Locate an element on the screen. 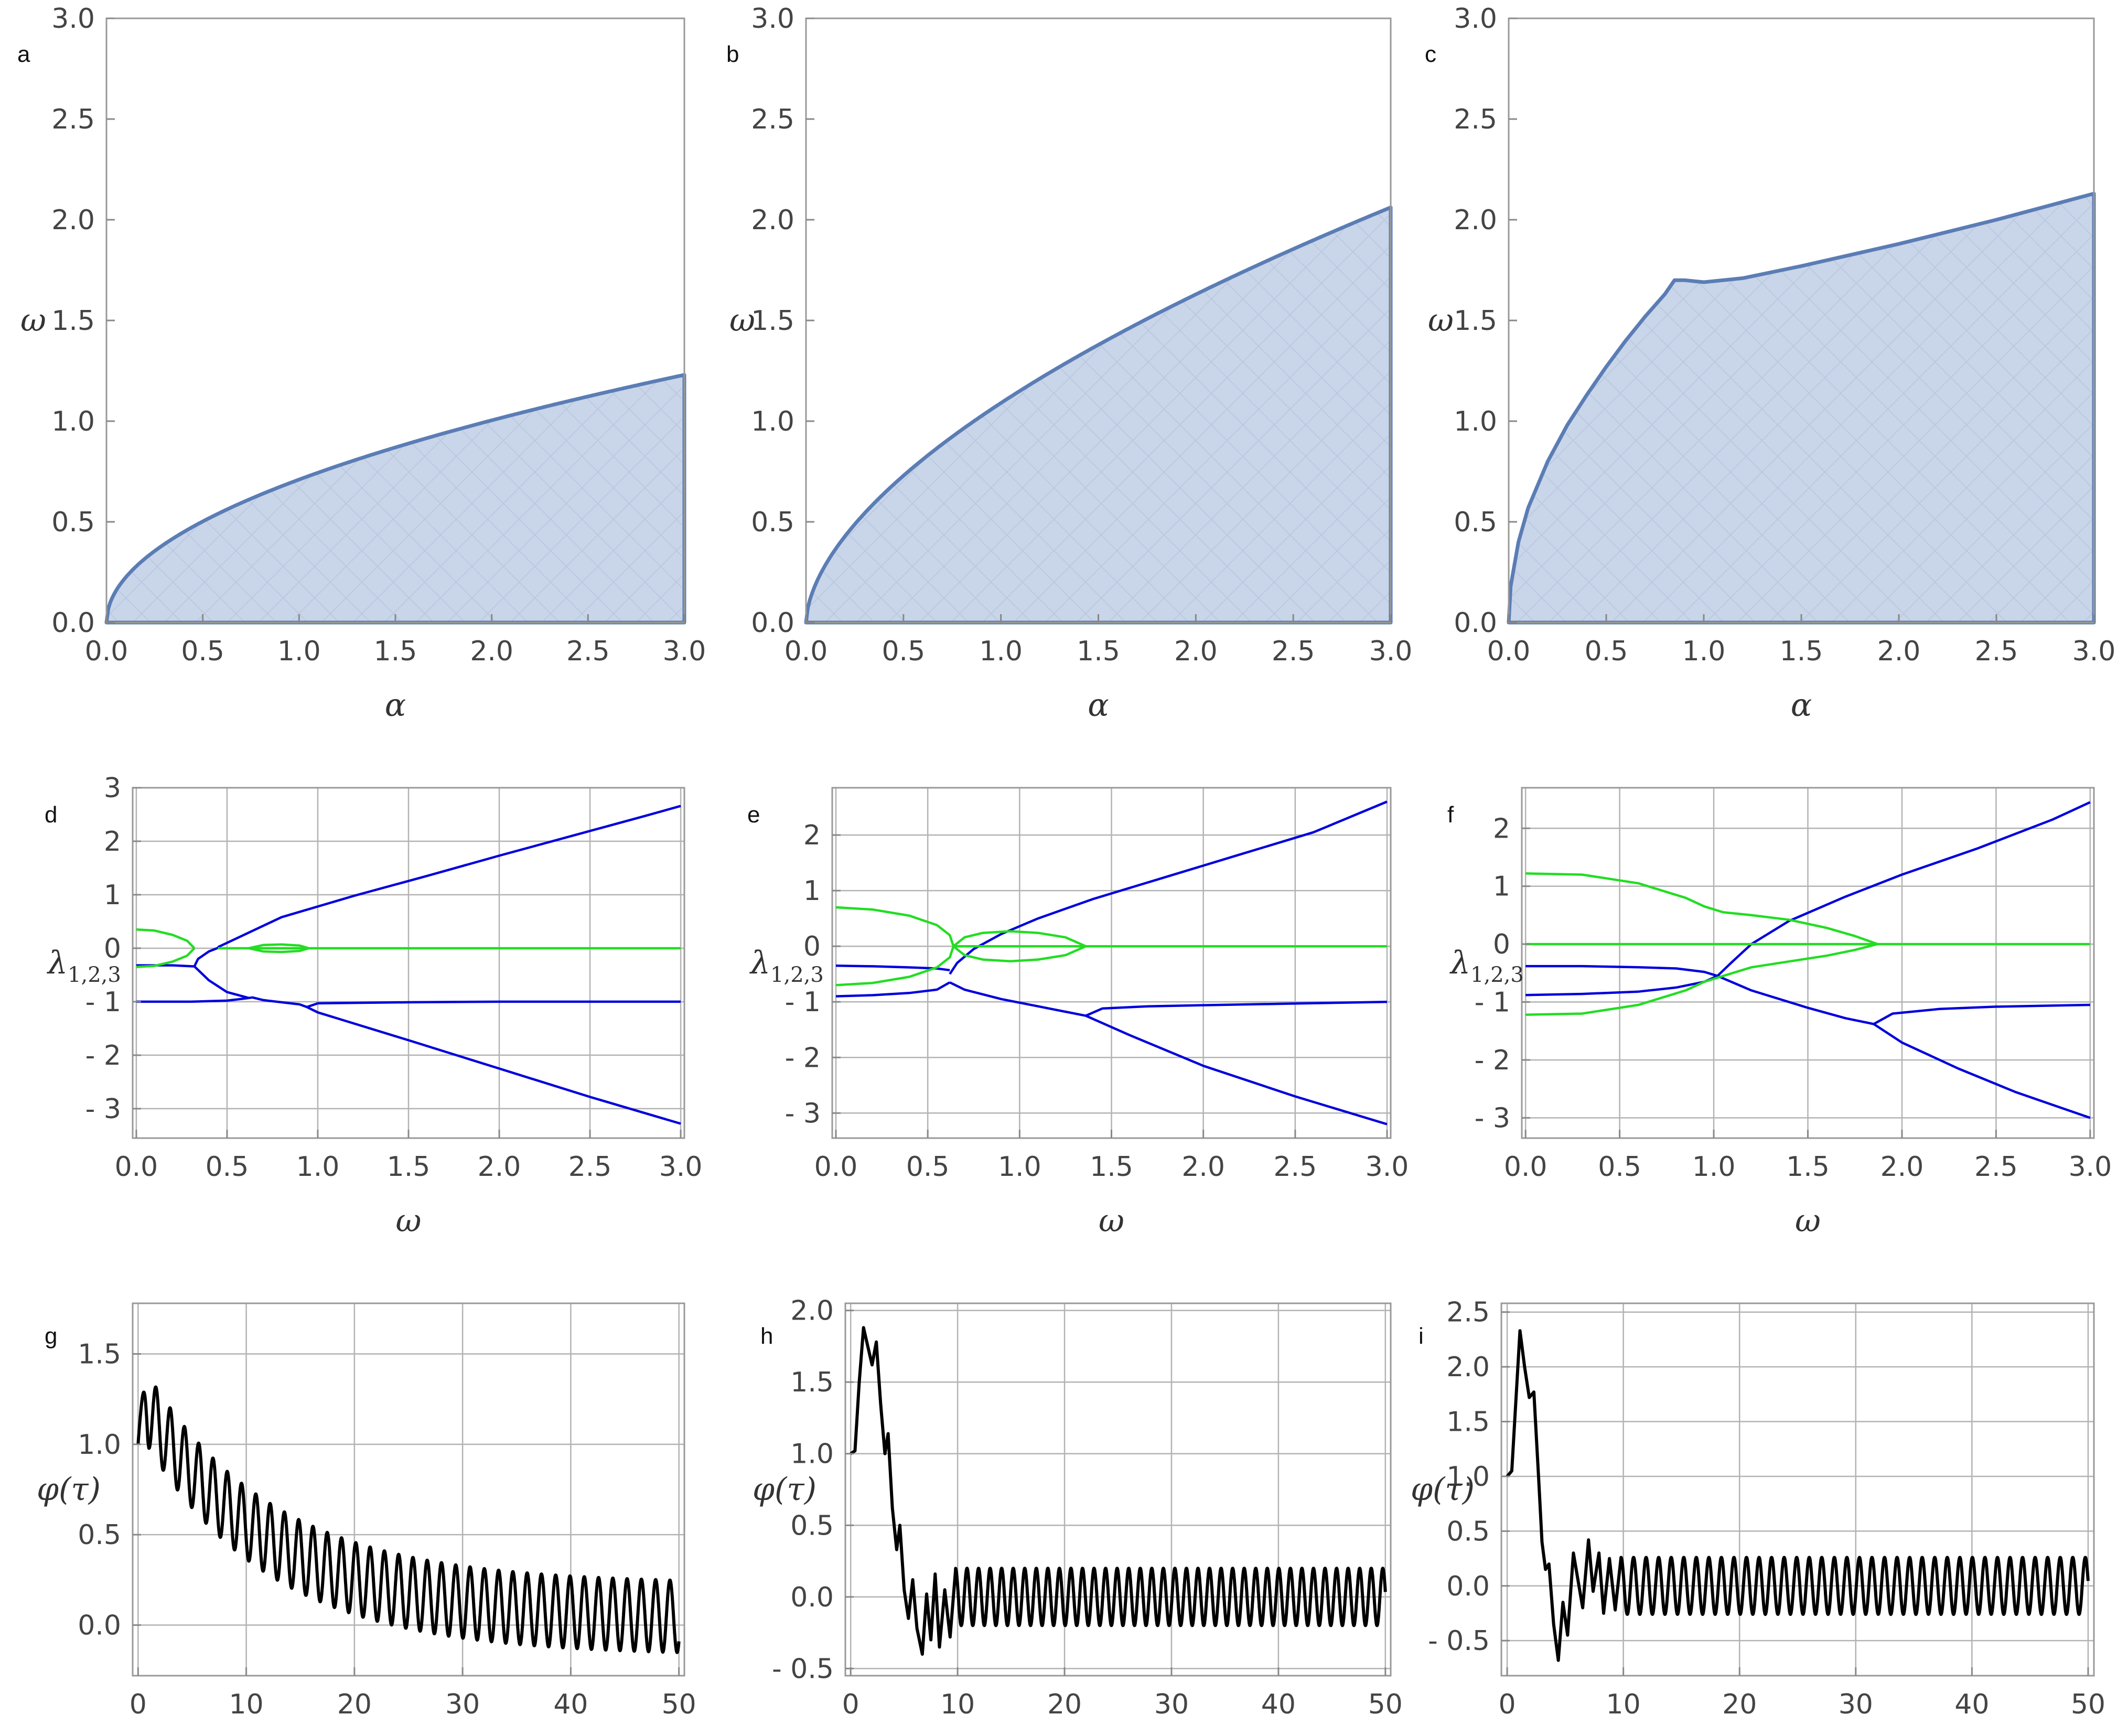 The height and width of the screenshot is (1736, 2117). x-axis-label: α is located at coordinates (1801, 705).